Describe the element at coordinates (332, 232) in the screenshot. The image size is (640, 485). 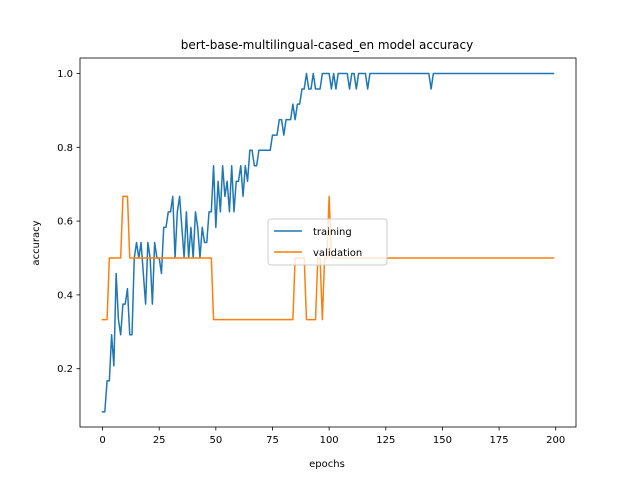
I see `legend-label-training: training` at that location.